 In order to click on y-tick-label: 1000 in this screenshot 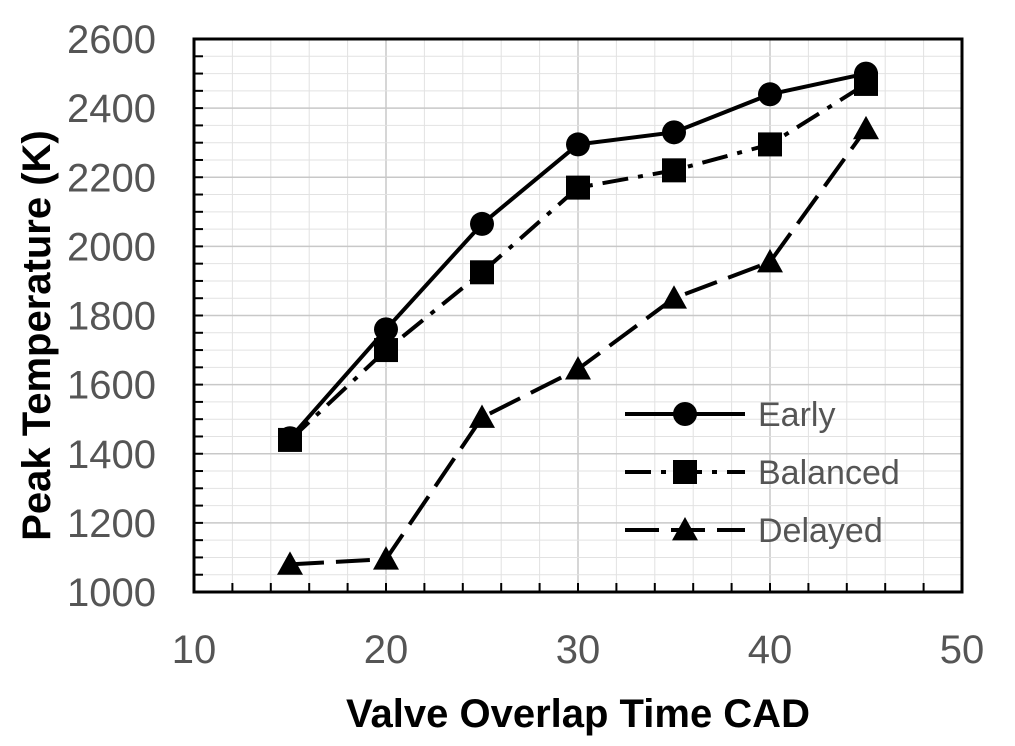, I will do `click(111, 593)`.